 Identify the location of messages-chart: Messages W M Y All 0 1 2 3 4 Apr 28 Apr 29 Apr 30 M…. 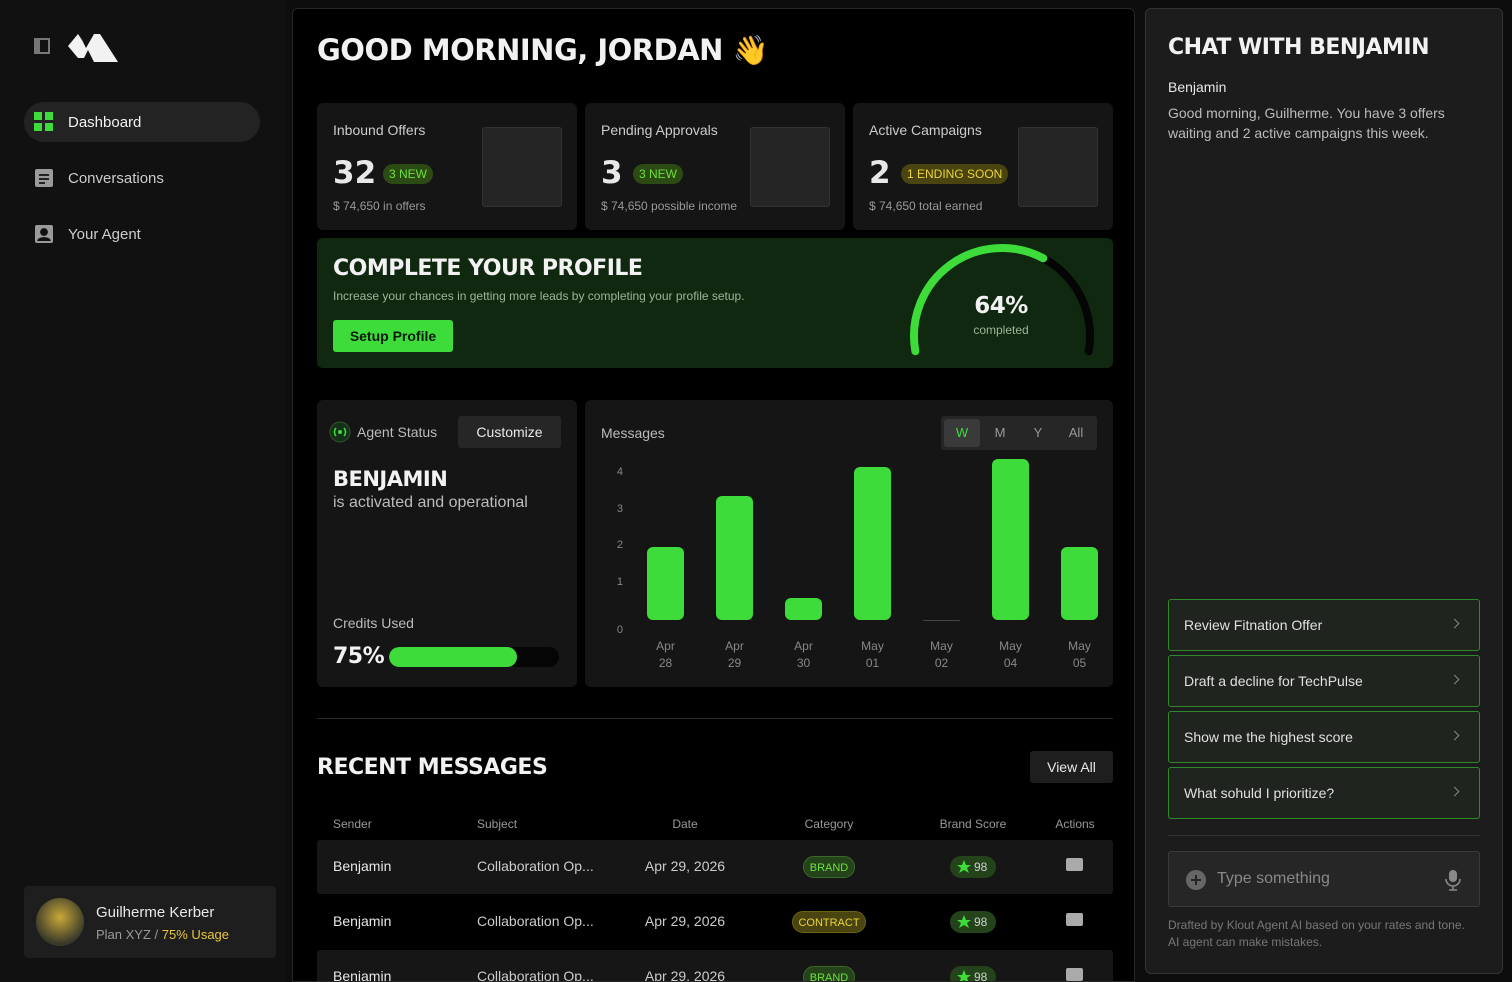
(849, 543).